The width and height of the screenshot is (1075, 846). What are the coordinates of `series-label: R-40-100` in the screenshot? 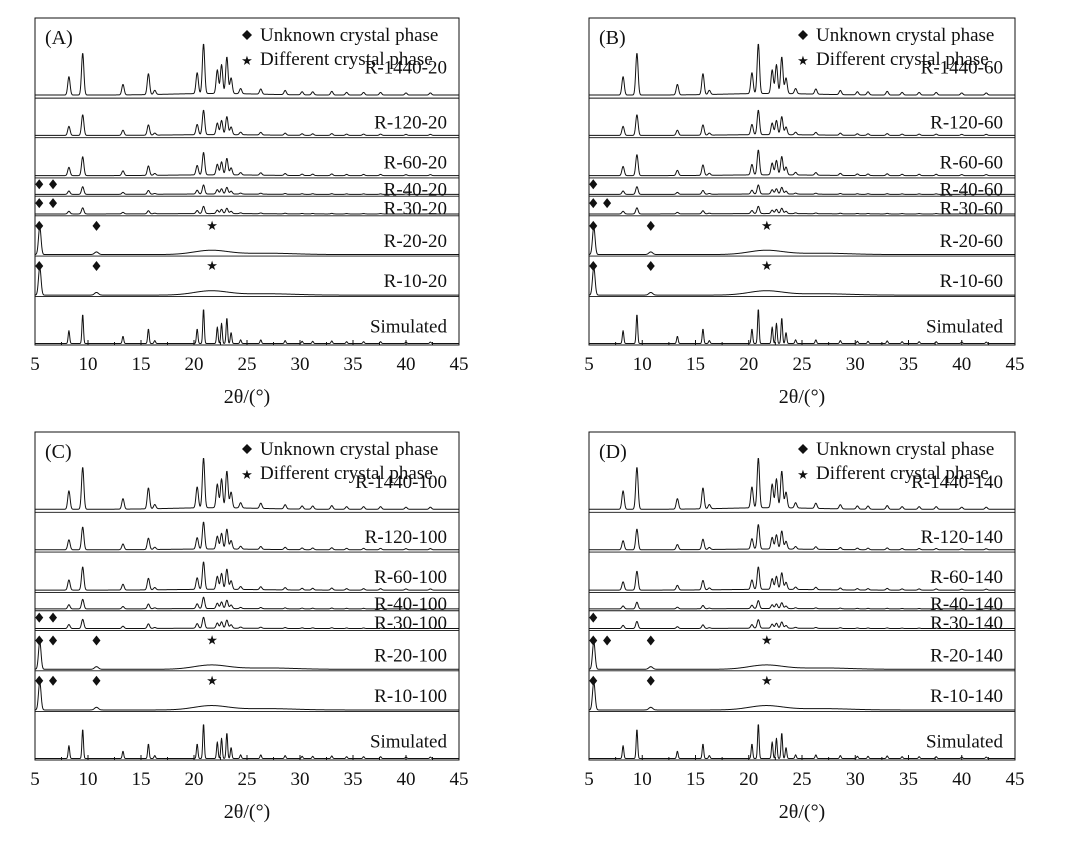 It's located at (410, 604).